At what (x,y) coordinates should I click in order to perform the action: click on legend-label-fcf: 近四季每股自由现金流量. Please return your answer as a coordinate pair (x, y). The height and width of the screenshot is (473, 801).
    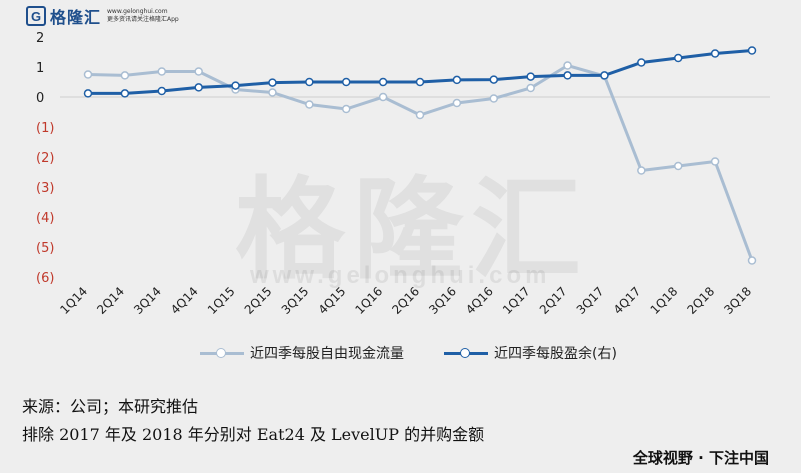
    Looking at the image, I should click on (327, 354).